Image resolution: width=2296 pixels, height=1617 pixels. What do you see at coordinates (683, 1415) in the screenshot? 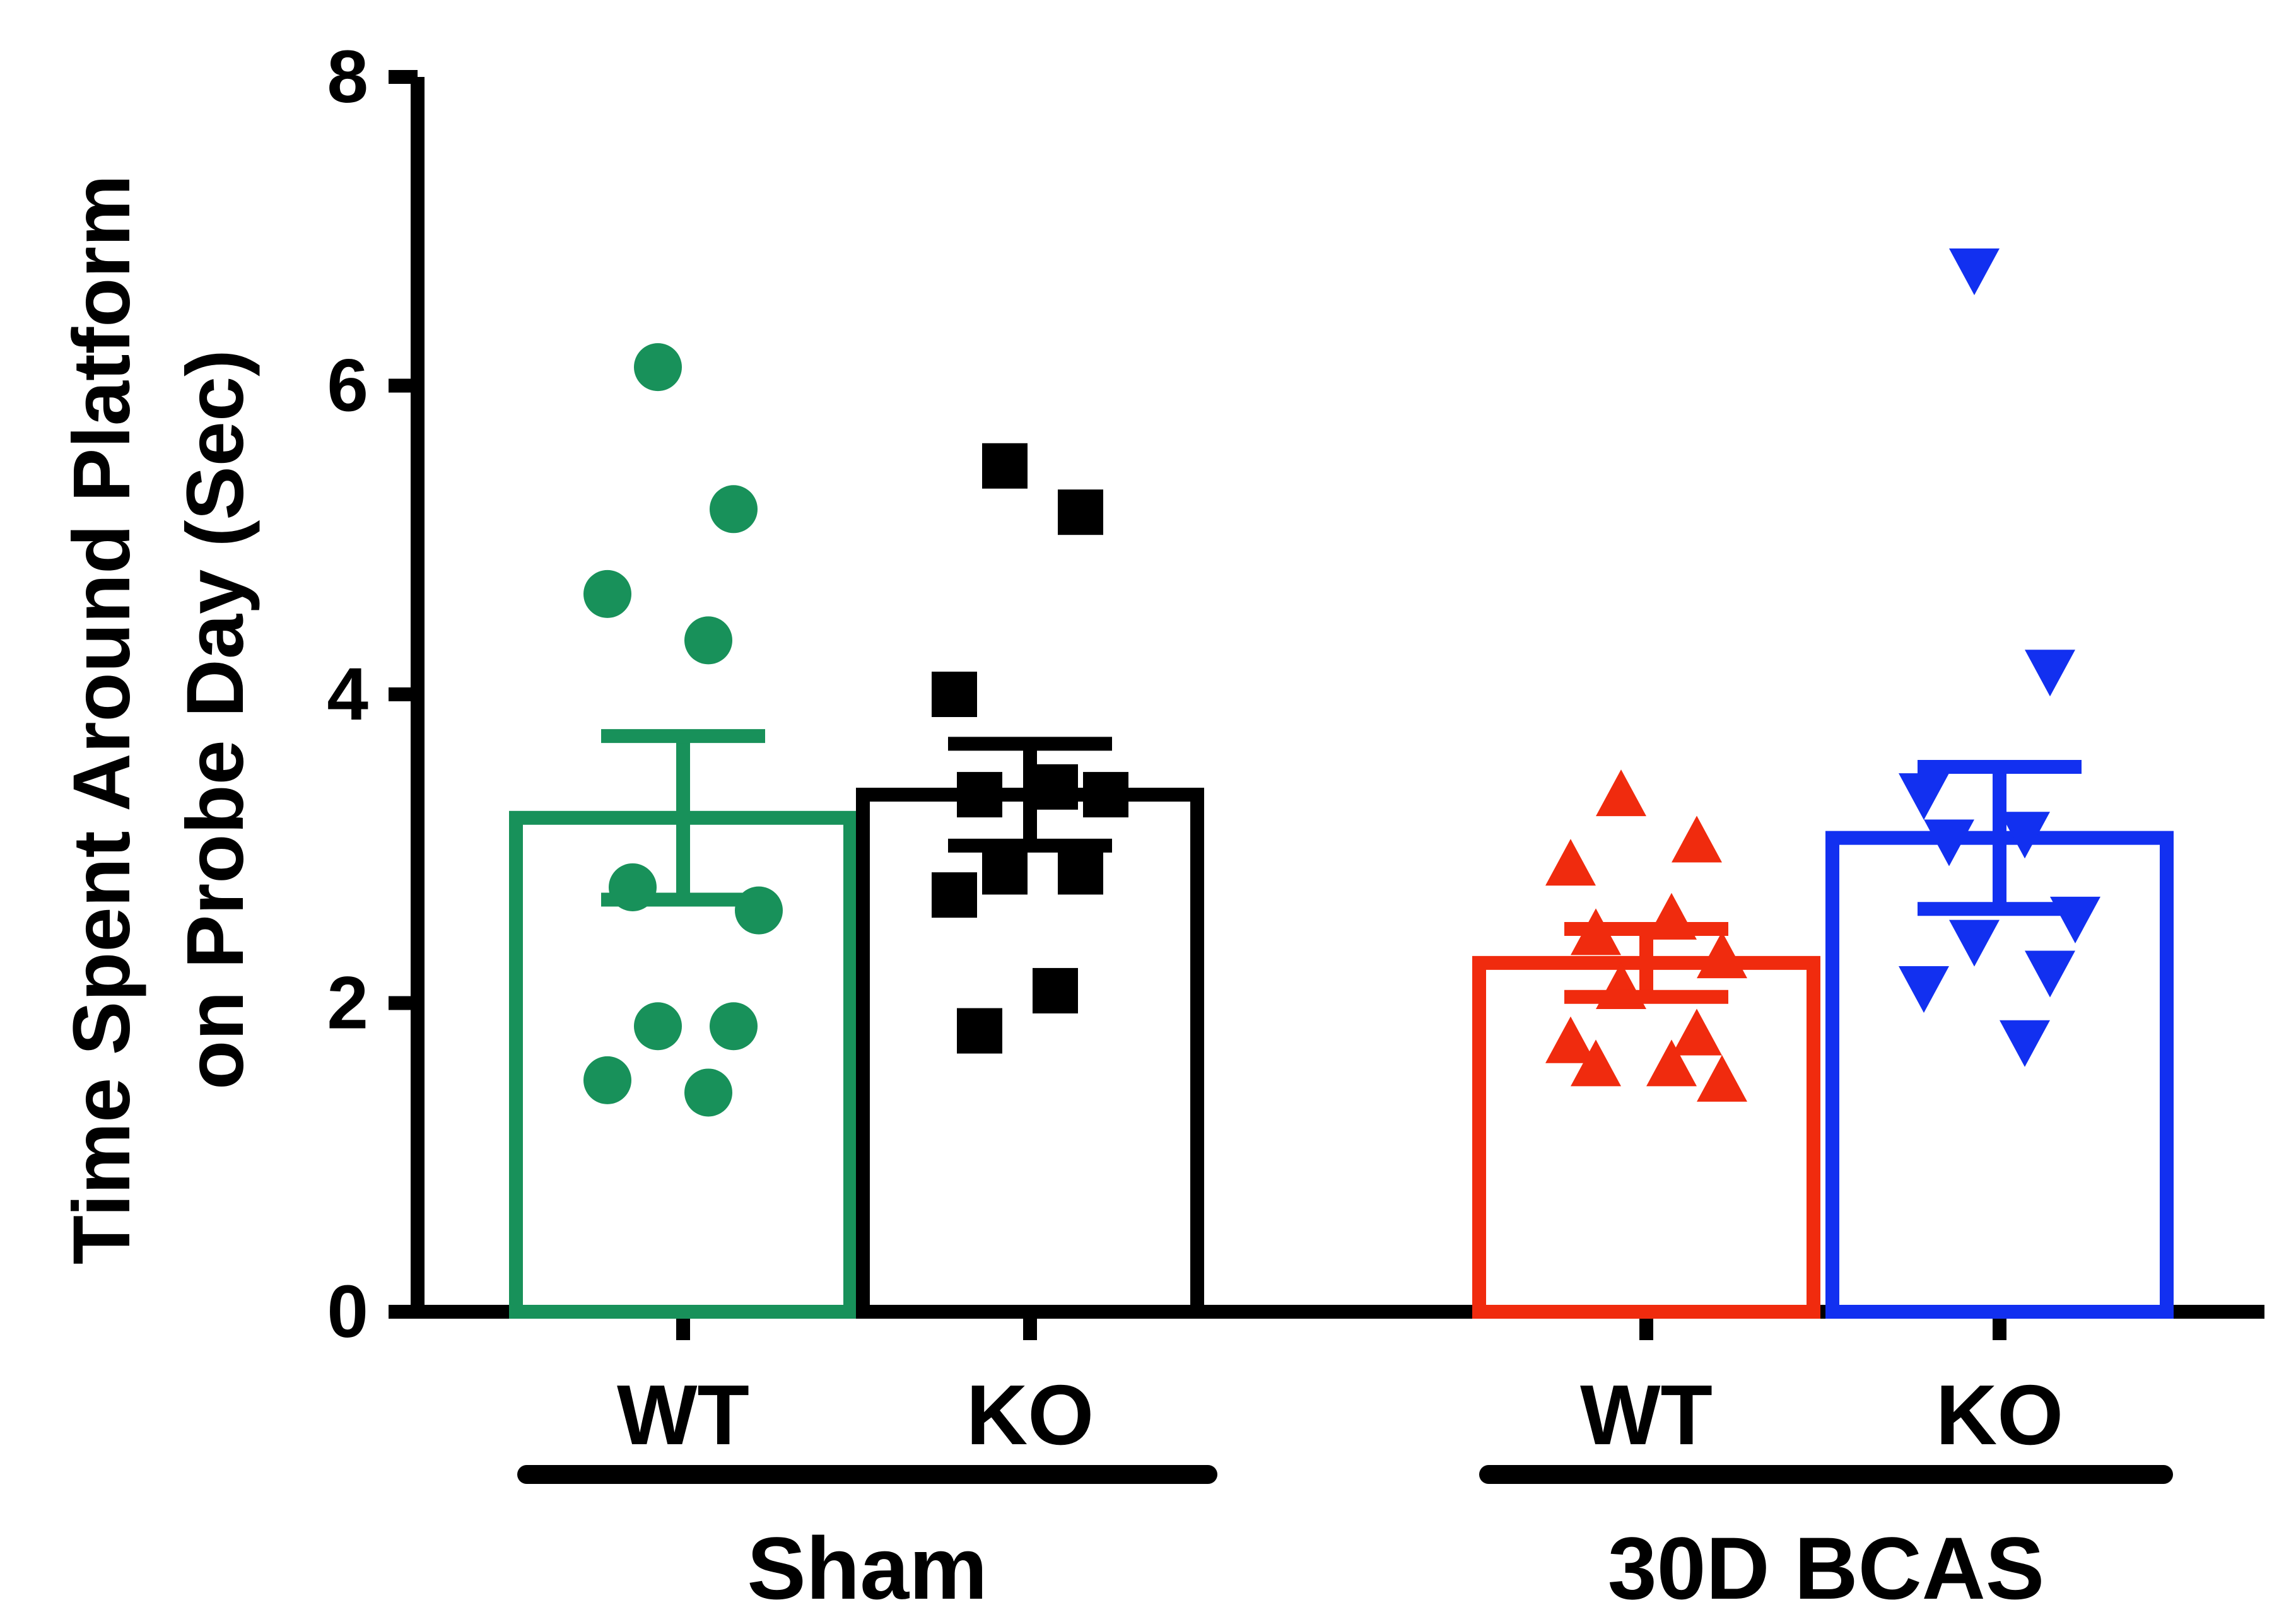
I see `x-tick-label-sham-wt: WT` at bounding box center [683, 1415].